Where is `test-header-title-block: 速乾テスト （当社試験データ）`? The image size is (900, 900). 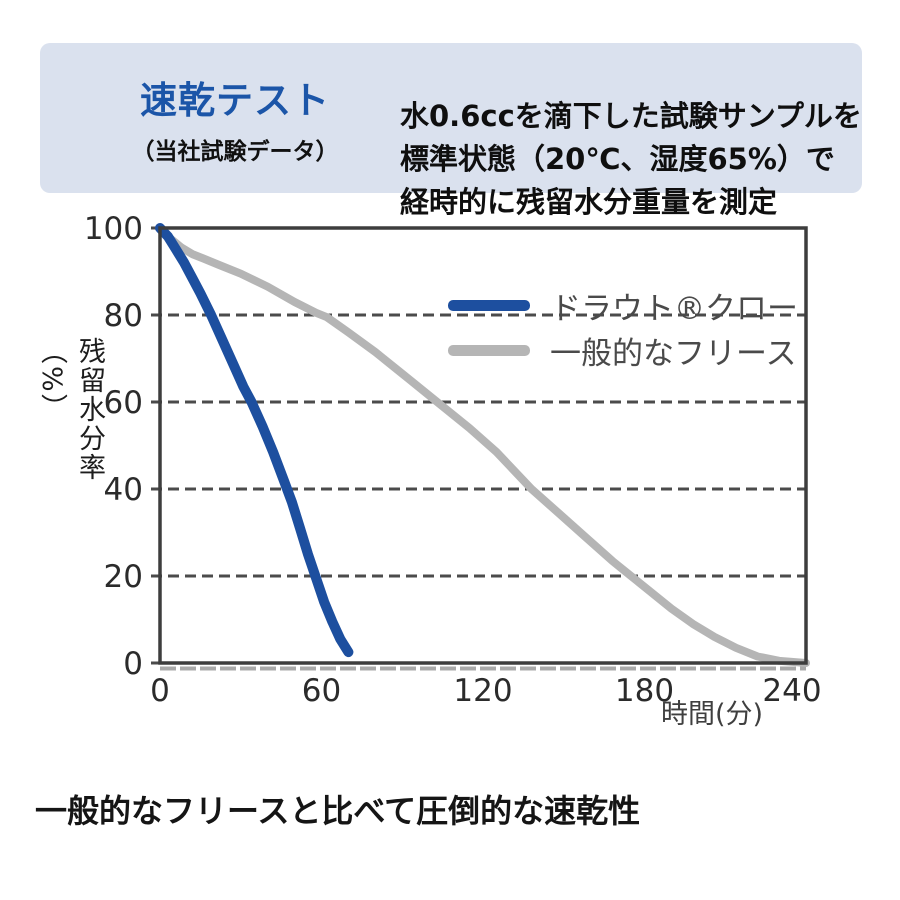 test-header-title-block: 速乾テスト （当社試験データ） is located at coordinates (235, 118).